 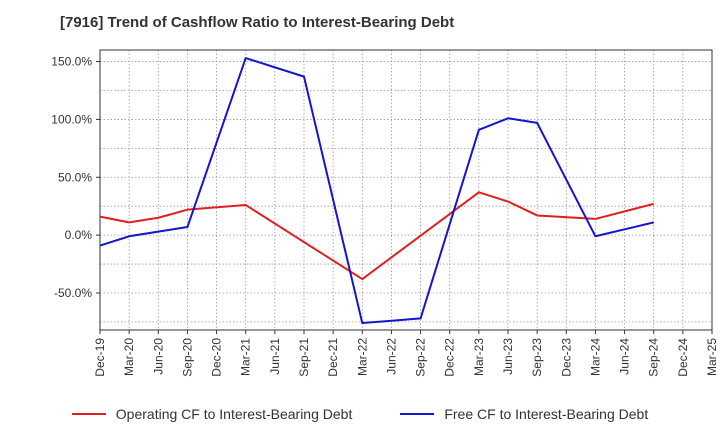 I want to click on legend-item-operating-cf: Operating CF to Interest-Bearing Debt, so click(x=212, y=414).